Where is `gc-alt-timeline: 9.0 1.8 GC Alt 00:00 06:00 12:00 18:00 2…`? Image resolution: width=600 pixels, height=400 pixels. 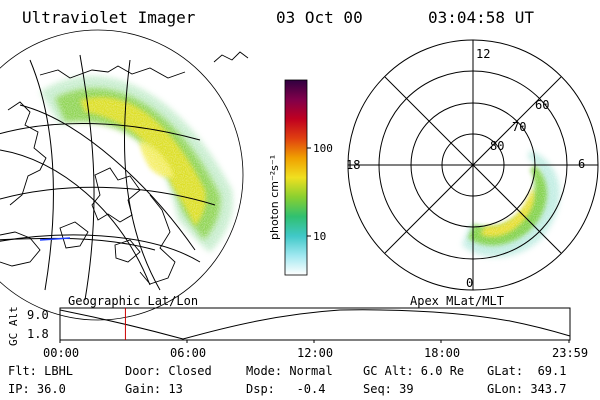
gc-alt-timeline: 9.0 1.8 GC Alt 00:00 06:00 12:00 18:00 2… is located at coordinates (297, 333).